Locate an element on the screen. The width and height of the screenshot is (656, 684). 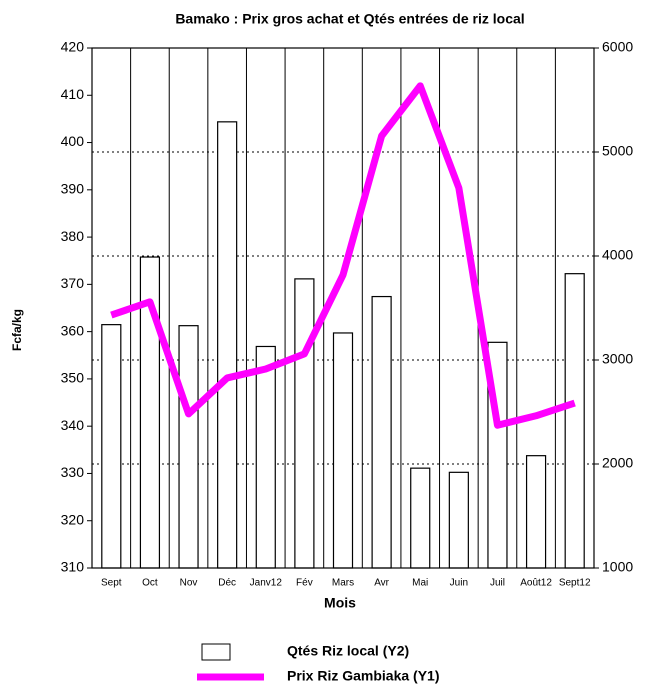
x-tick-label: Oct is located at coordinates (150, 583).